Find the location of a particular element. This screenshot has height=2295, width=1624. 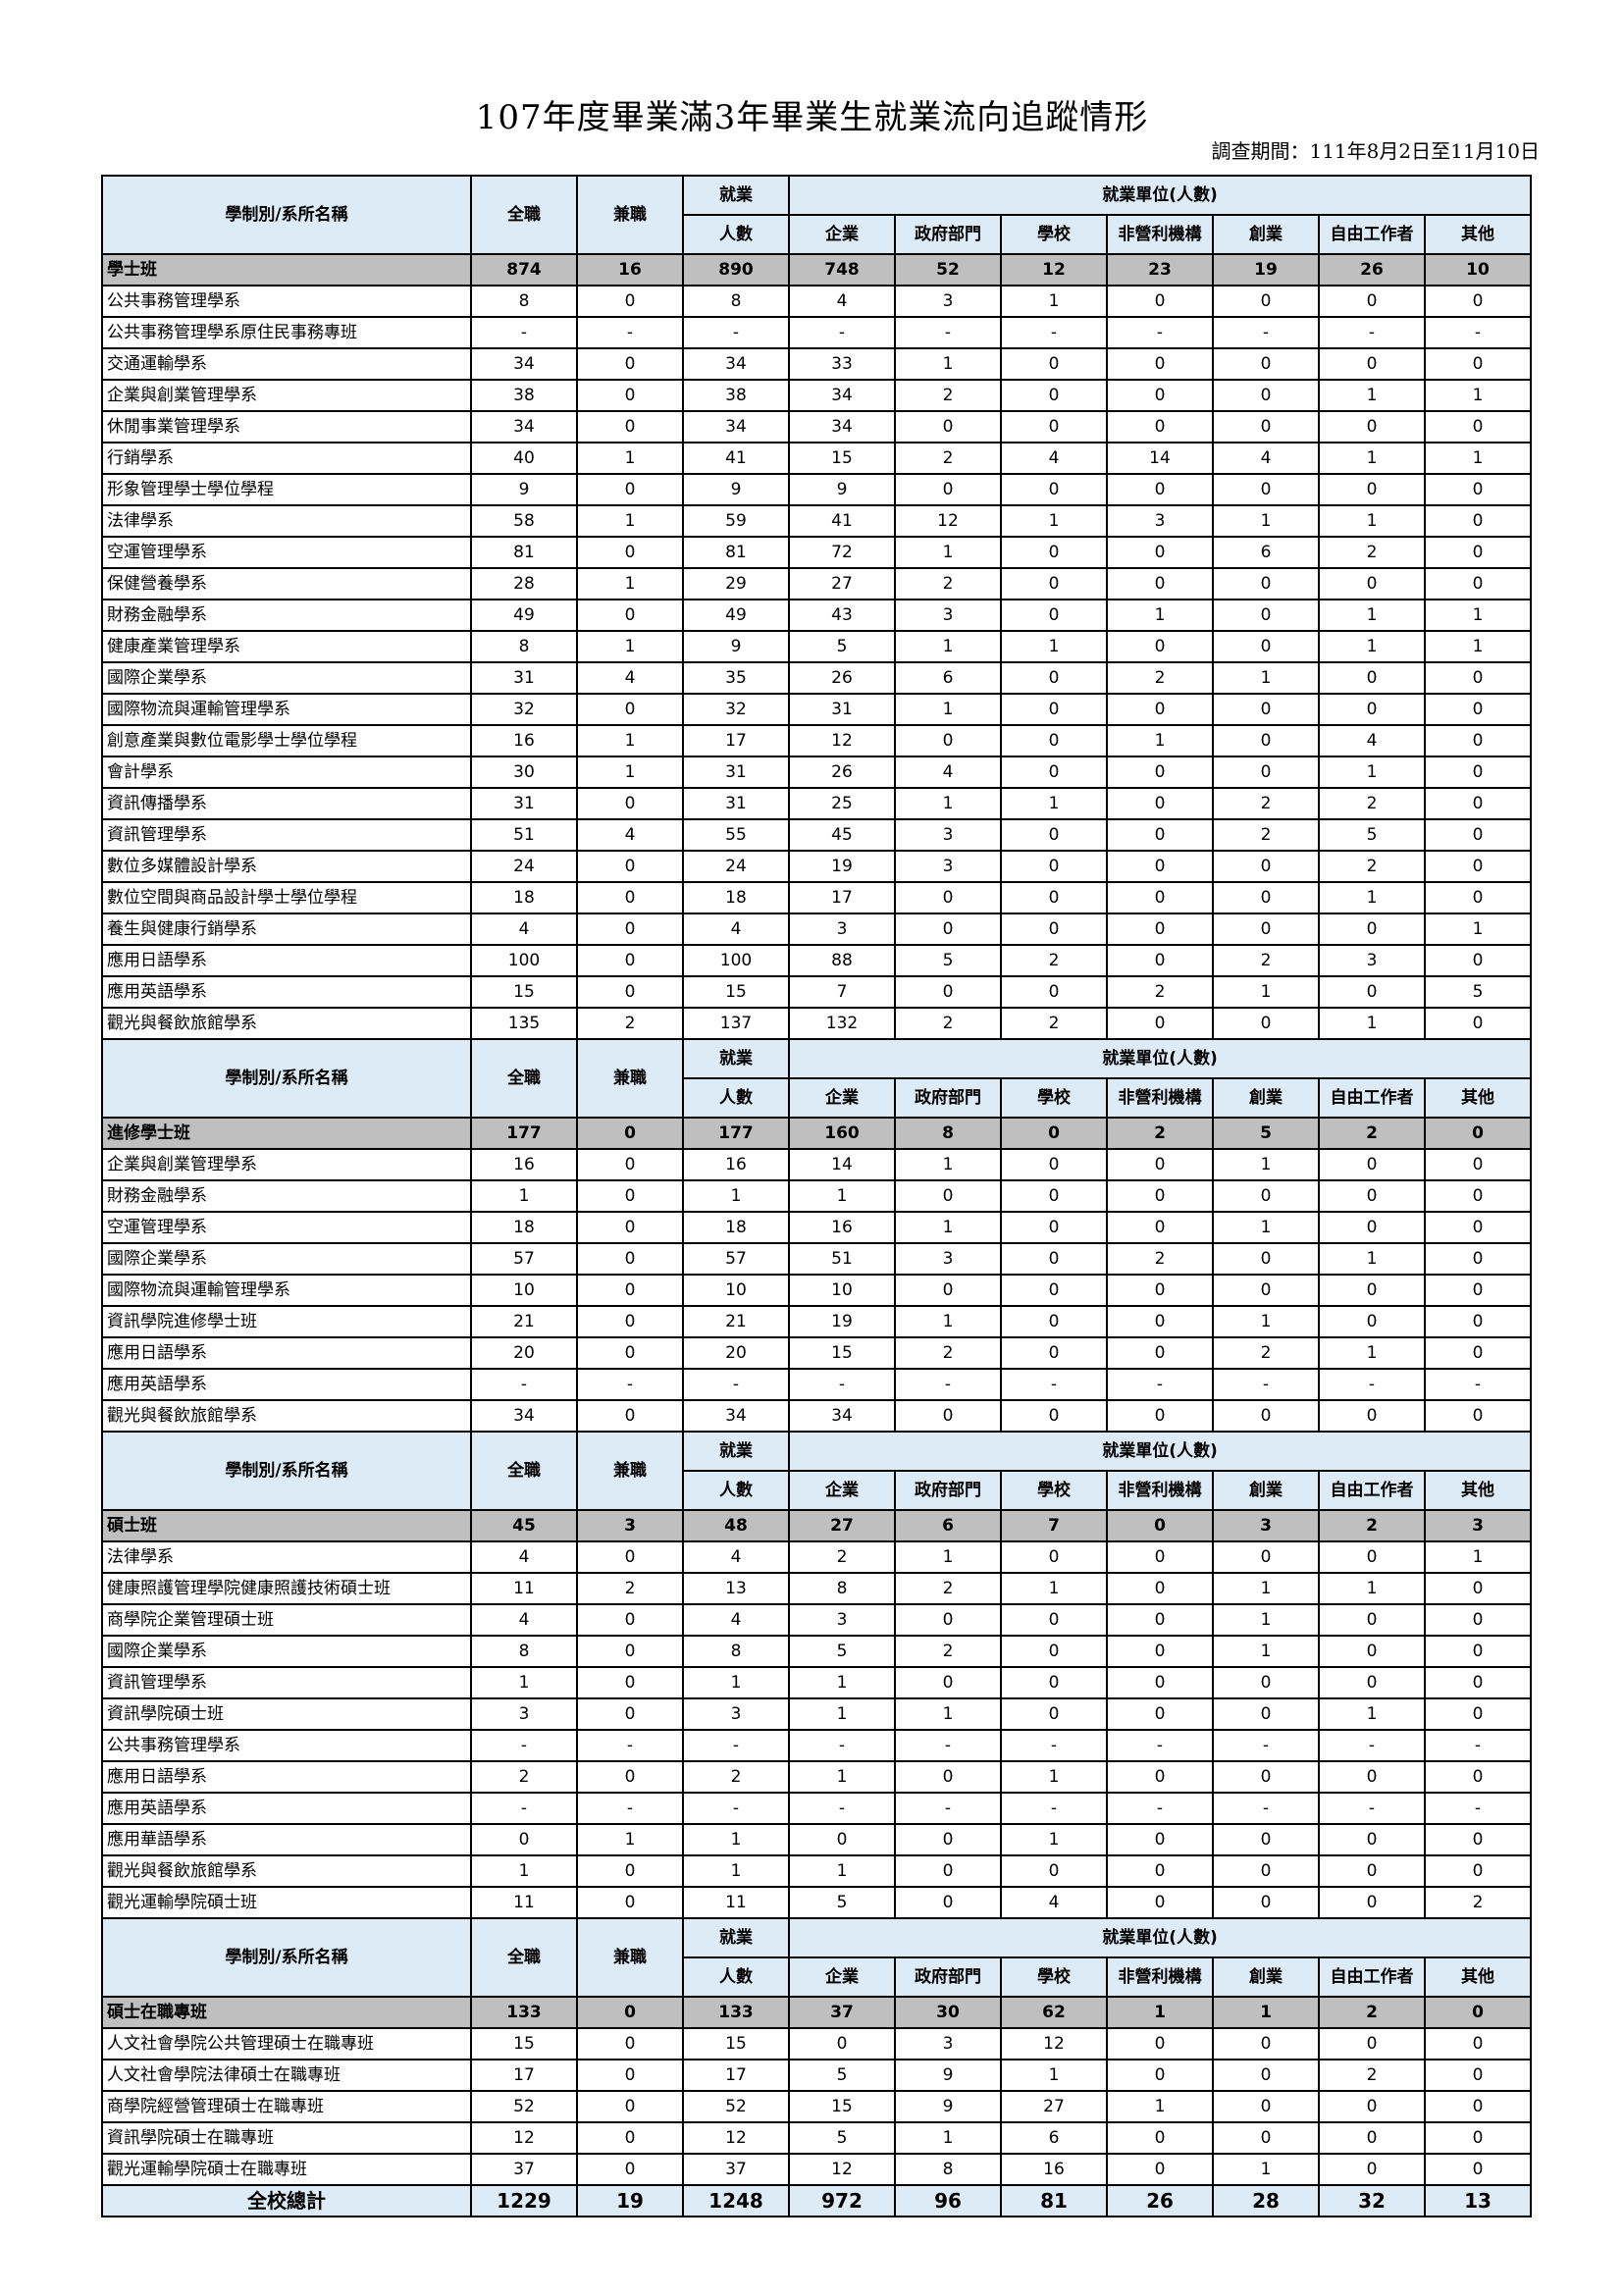

cell-value: 18 is located at coordinates (524, 1227).